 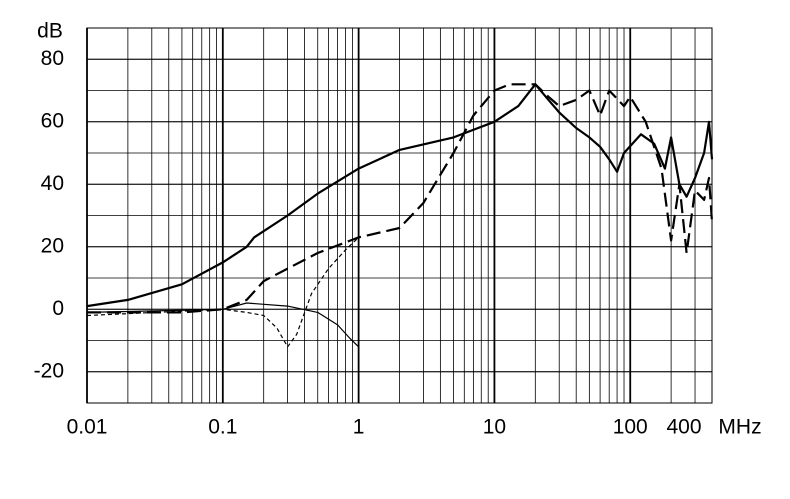 I want to click on x-tick-label: 0.1, so click(x=222, y=427).